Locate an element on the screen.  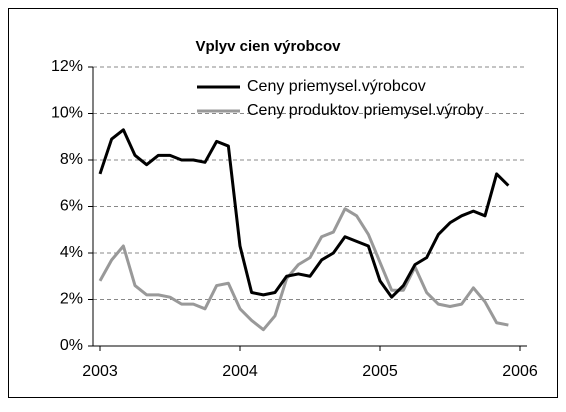
y-tick-label: 4% is located at coordinates (71, 252).